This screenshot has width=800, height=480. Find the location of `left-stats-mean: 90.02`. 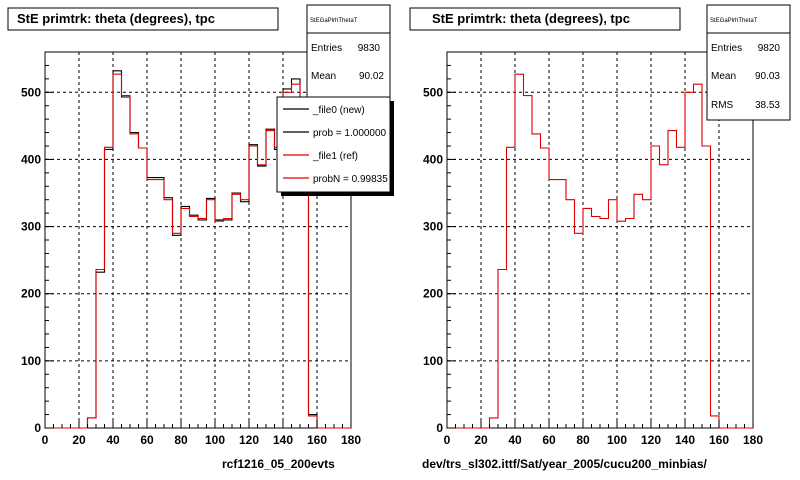

left-stats-mean: 90.02 is located at coordinates (371, 76).